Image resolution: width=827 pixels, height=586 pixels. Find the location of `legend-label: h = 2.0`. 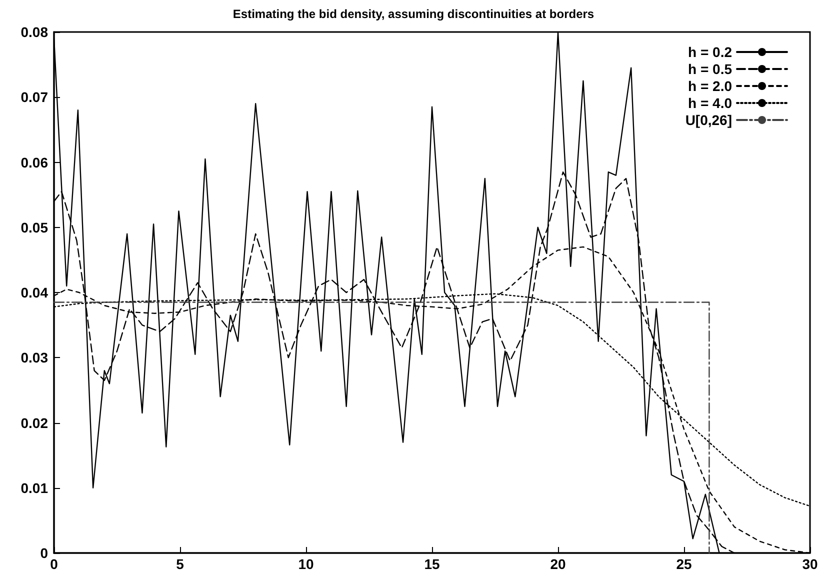

legend-label: h = 2.0 is located at coordinates (710, 86).